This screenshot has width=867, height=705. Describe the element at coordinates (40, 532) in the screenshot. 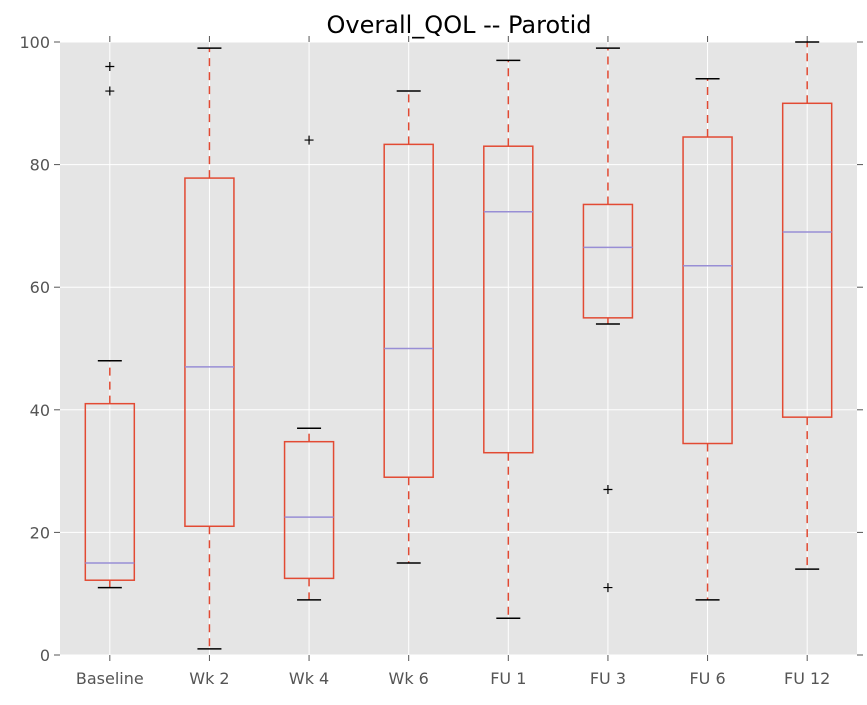

I see `y-tick-label: 20` at that location.